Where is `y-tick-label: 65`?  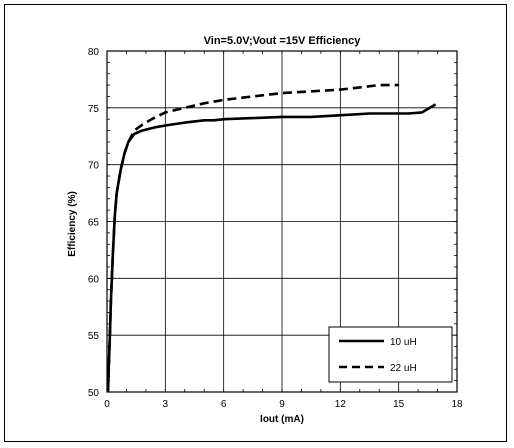
y-tick-label: 65 is located at coordinates (94, 223).